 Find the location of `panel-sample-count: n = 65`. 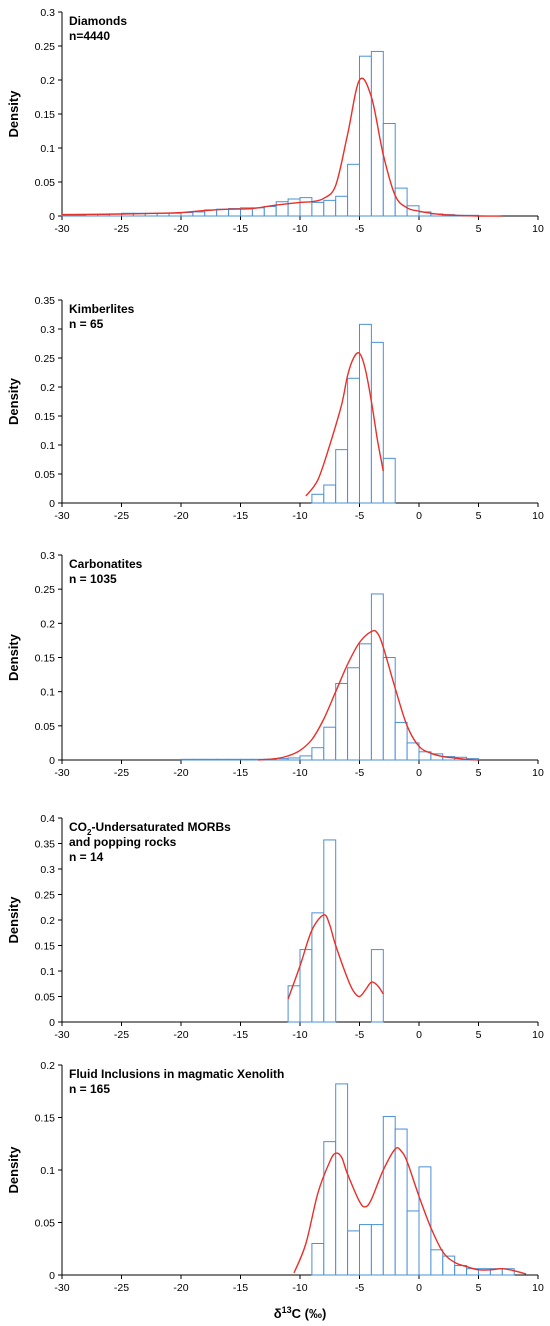

panel-sample-count: n = 65 is located at coordinates (86, 324).